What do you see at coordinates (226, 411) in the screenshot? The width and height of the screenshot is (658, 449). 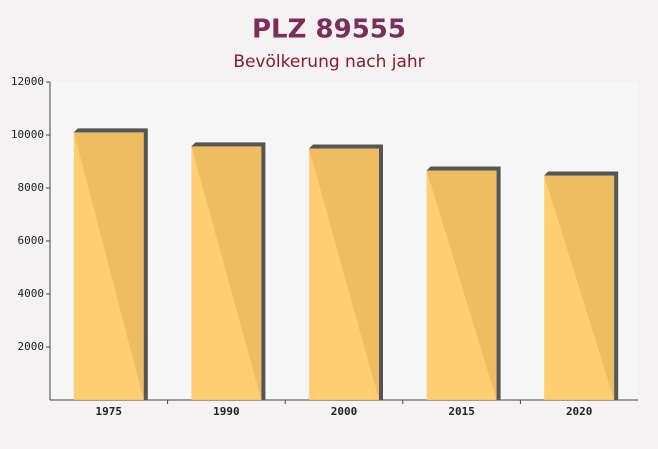 I see `x-tick-label: 1990` at bounding box center [226, 411].